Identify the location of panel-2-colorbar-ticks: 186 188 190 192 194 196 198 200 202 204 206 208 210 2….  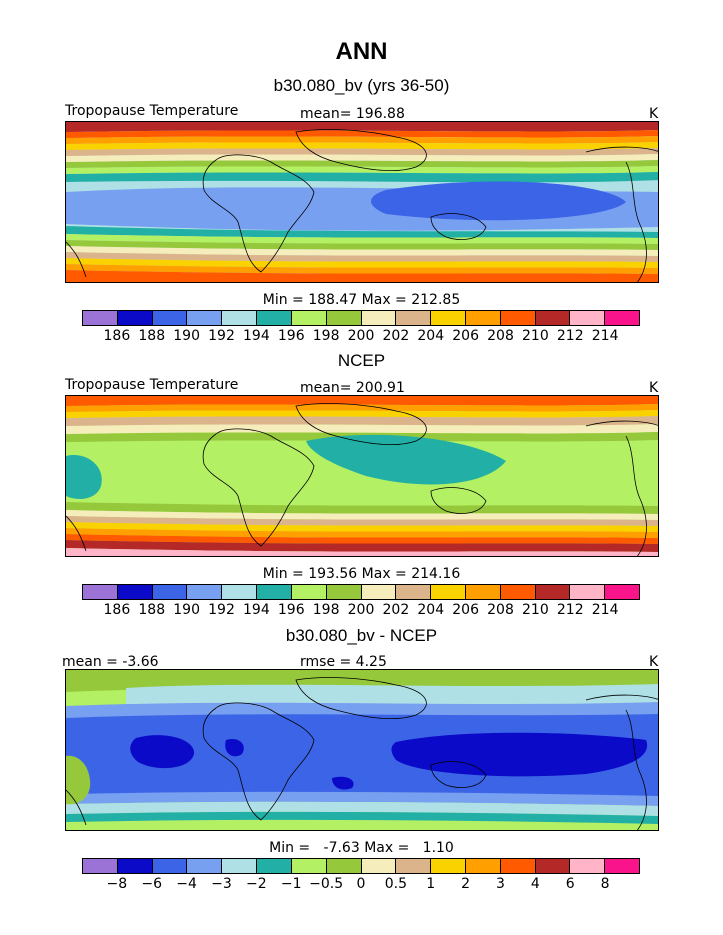
(361, 610).